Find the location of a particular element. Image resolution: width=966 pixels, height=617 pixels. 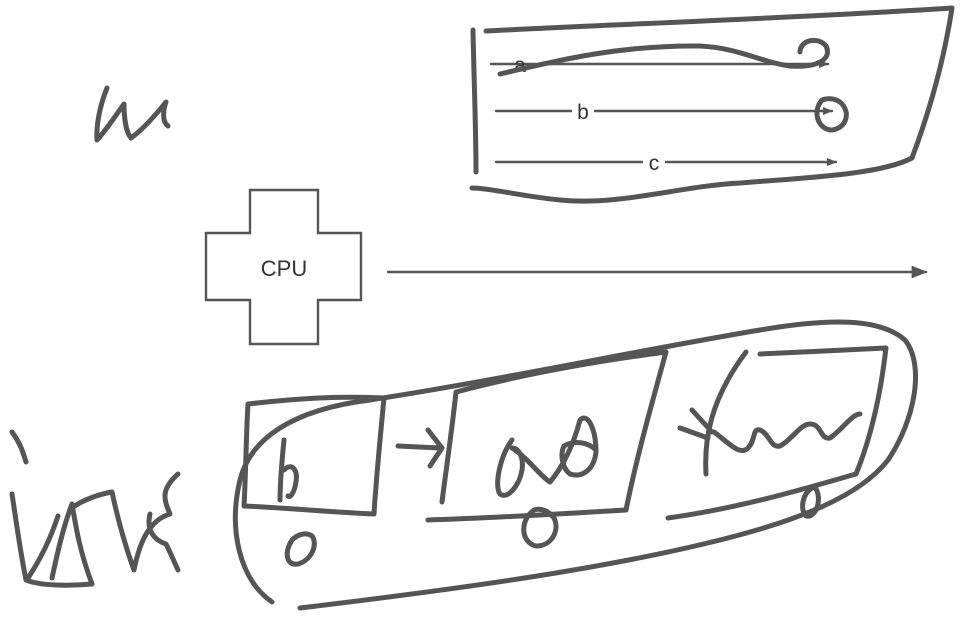

arrow-b: b is located at coordinates (664, 111).